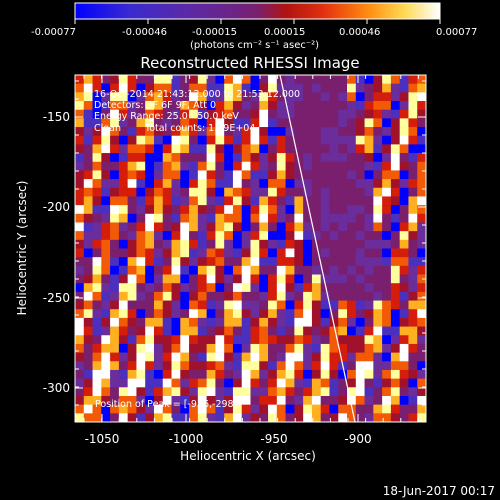 The width and height of the screenshot is (500, 500). What do you see at coordinates (317, 248) in the screenshot?
I see `solar-limb-line` at bounding box center [317, 248].